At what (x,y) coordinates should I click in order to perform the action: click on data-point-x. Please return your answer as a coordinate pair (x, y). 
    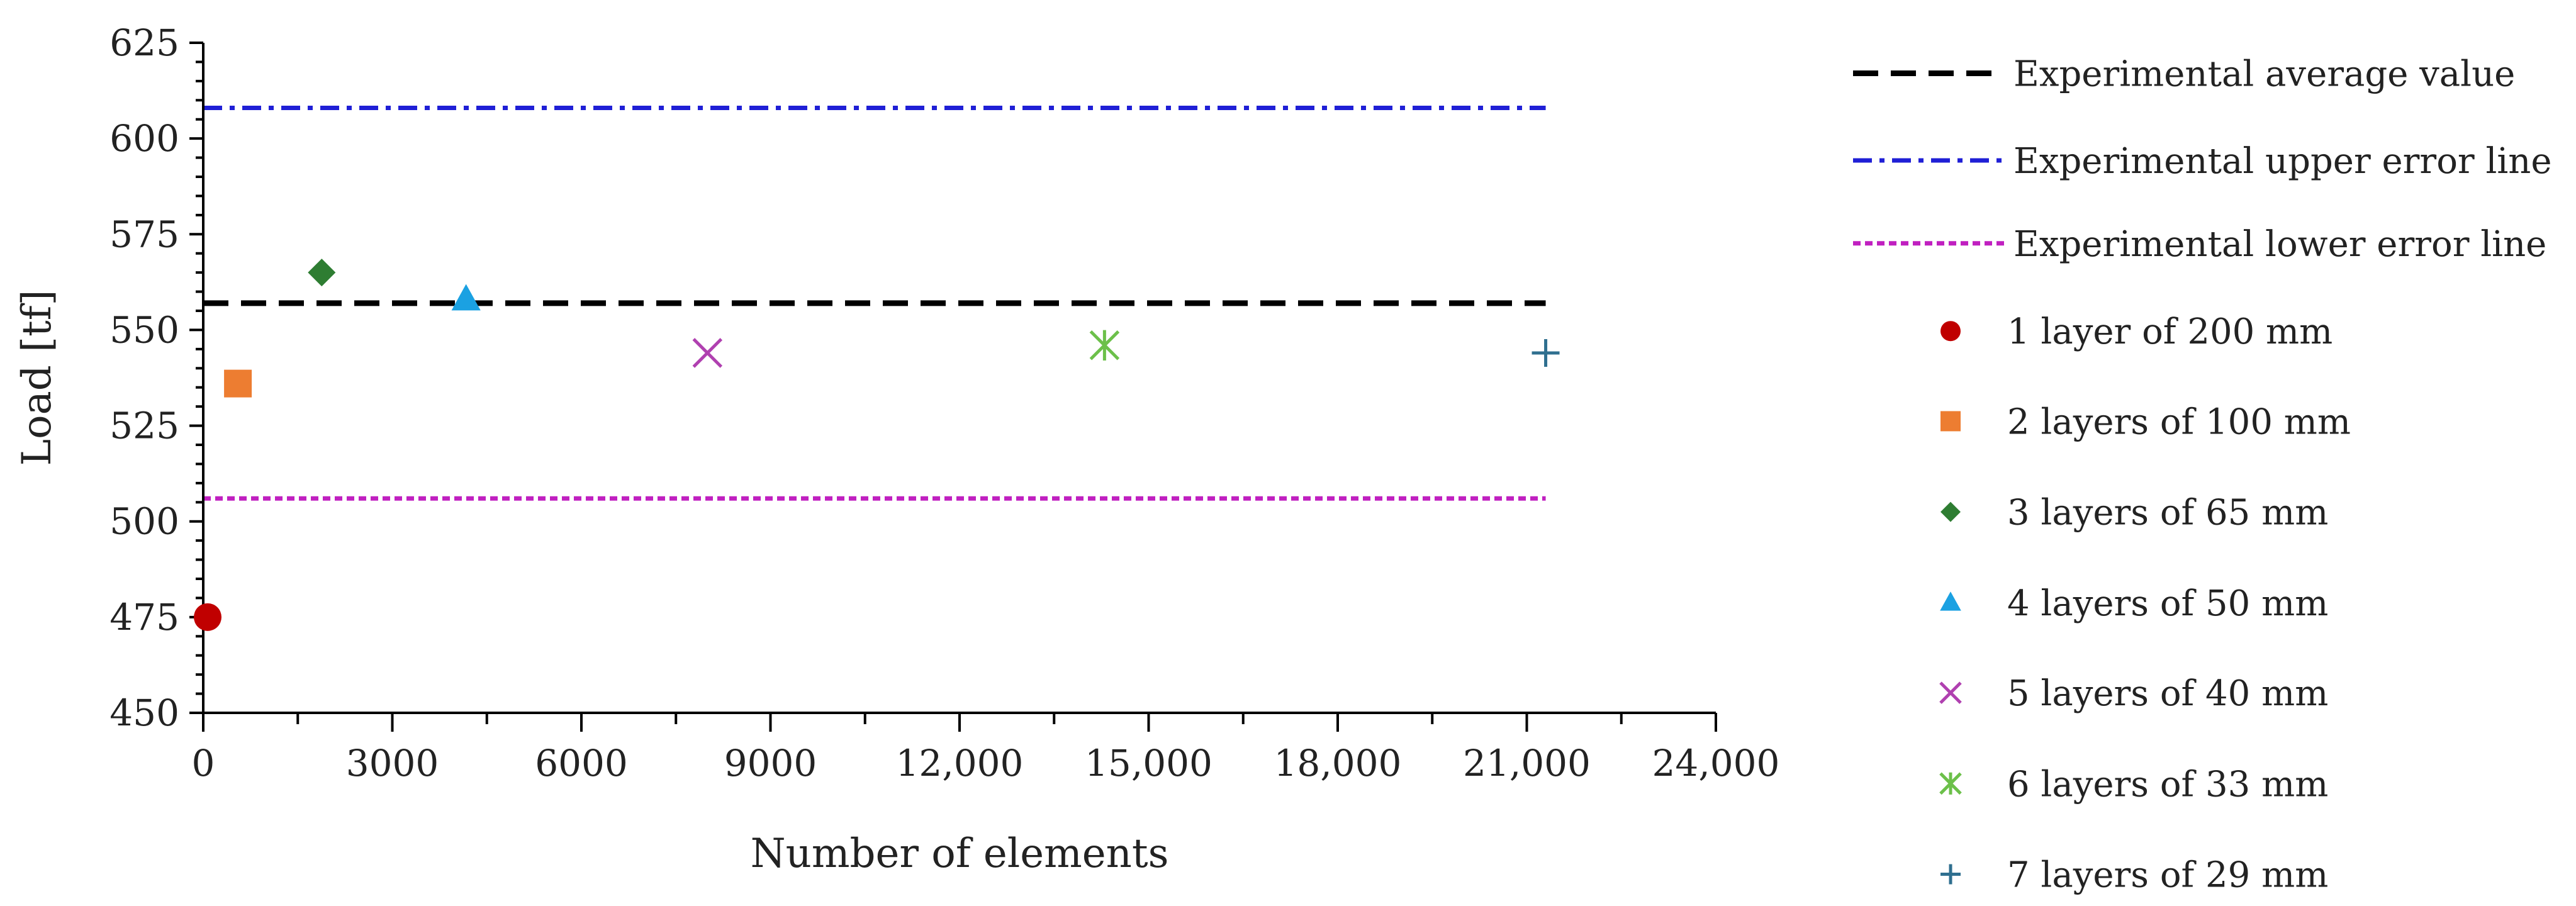
    Looking at the image, I should click on (707, 353).